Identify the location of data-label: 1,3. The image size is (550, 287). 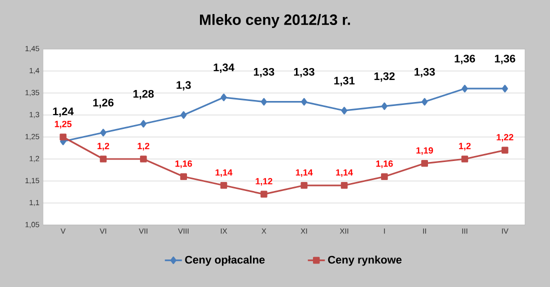
(183, 85).